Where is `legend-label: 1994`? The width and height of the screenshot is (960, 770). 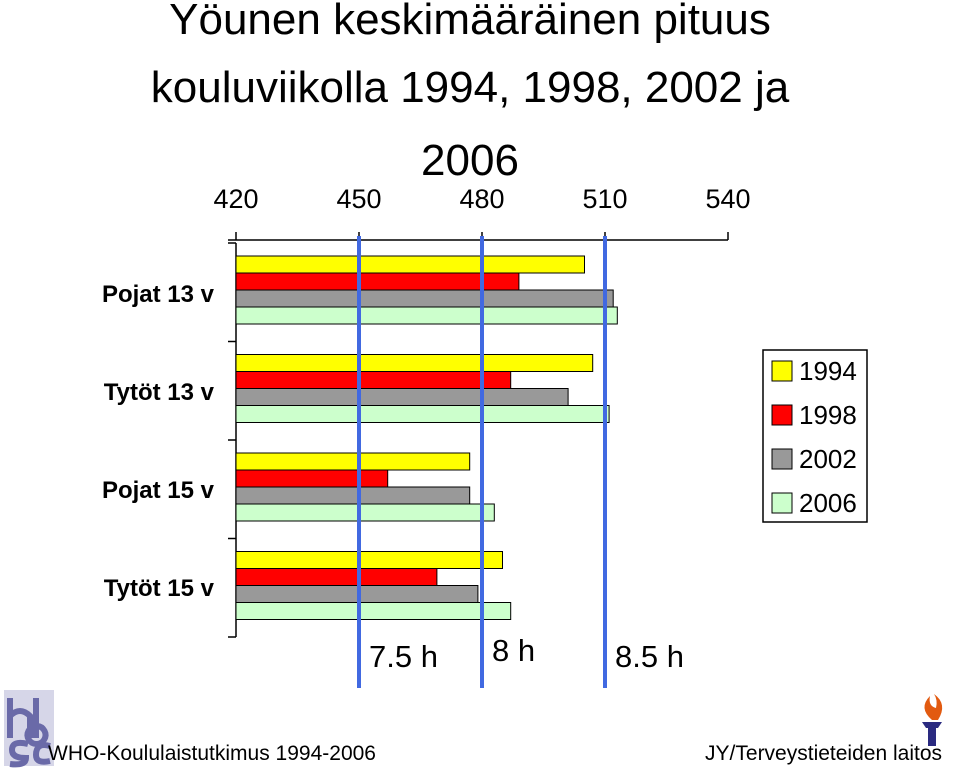 legend-label: 1994 is located at coordinates (828, 371).